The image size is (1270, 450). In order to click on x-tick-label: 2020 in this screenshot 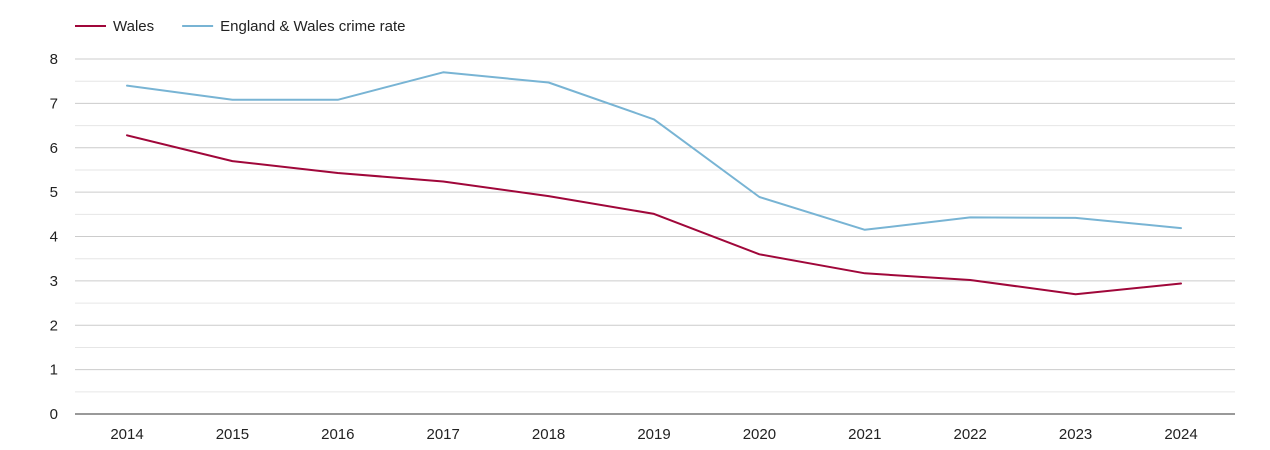, I will do `click(759, 434)`.